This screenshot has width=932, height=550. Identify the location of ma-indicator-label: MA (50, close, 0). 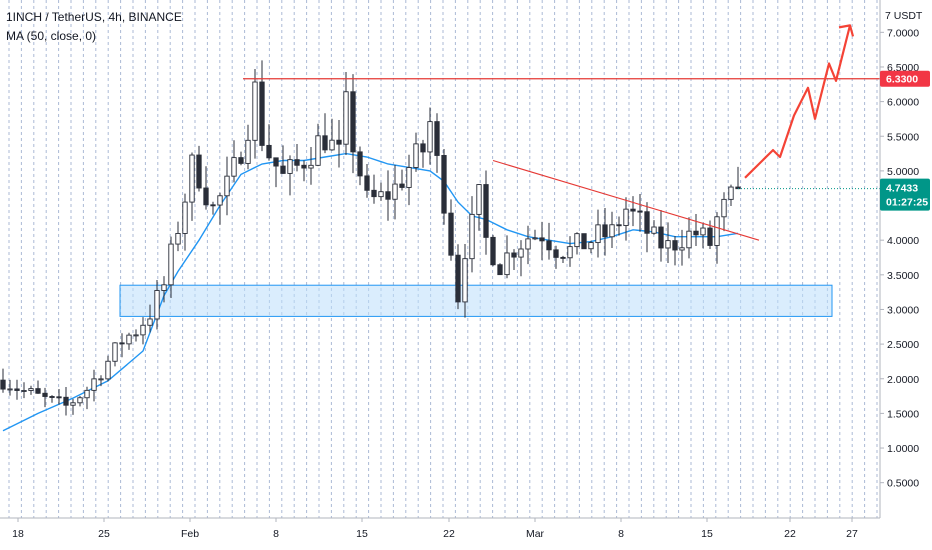
(51, 36).